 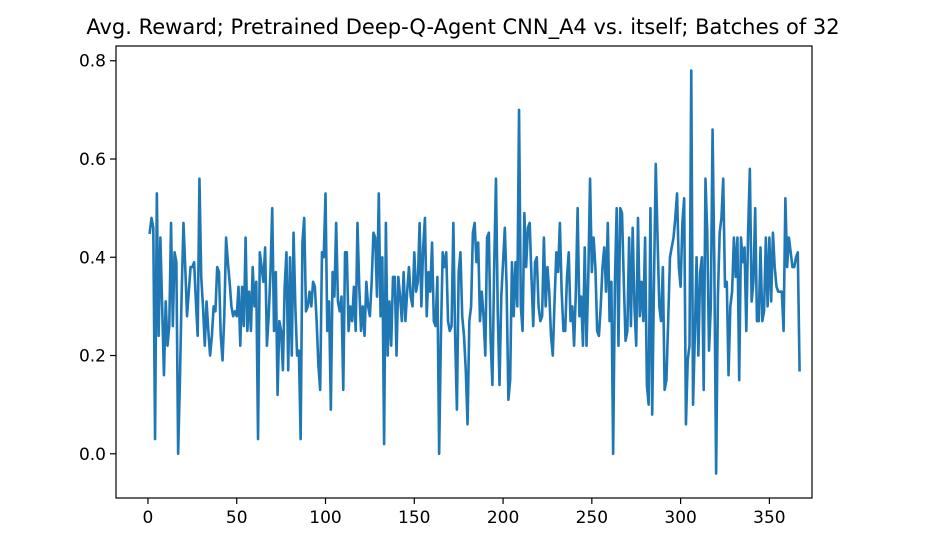 I want to click on x-tick-label: 200, so click(x=503, y=518).